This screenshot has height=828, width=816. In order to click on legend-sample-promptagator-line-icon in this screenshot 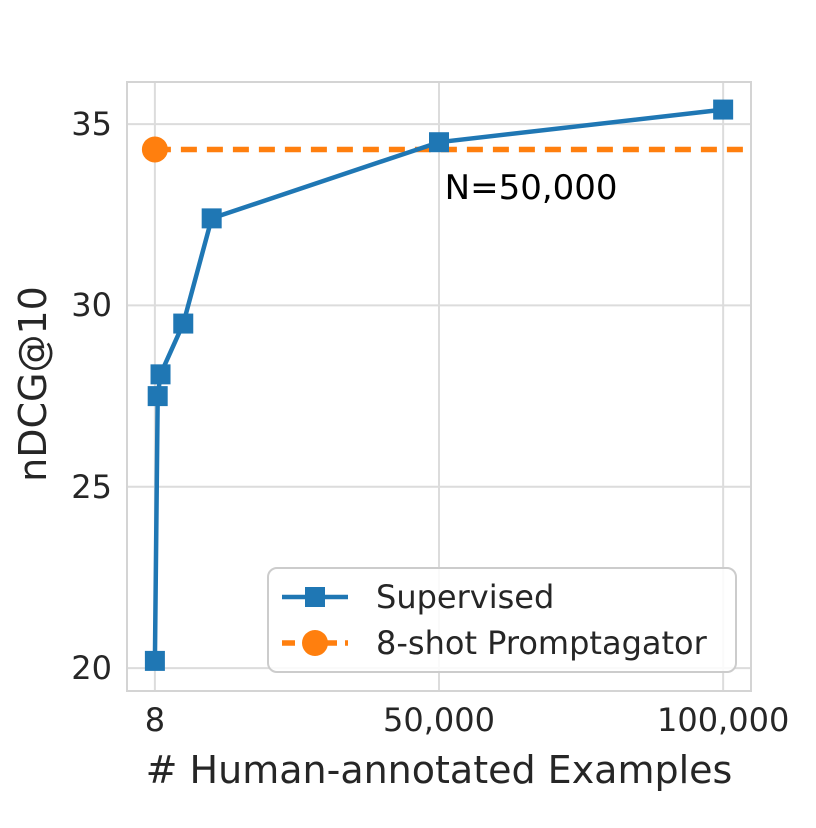, I will do `click(315, 643)`.